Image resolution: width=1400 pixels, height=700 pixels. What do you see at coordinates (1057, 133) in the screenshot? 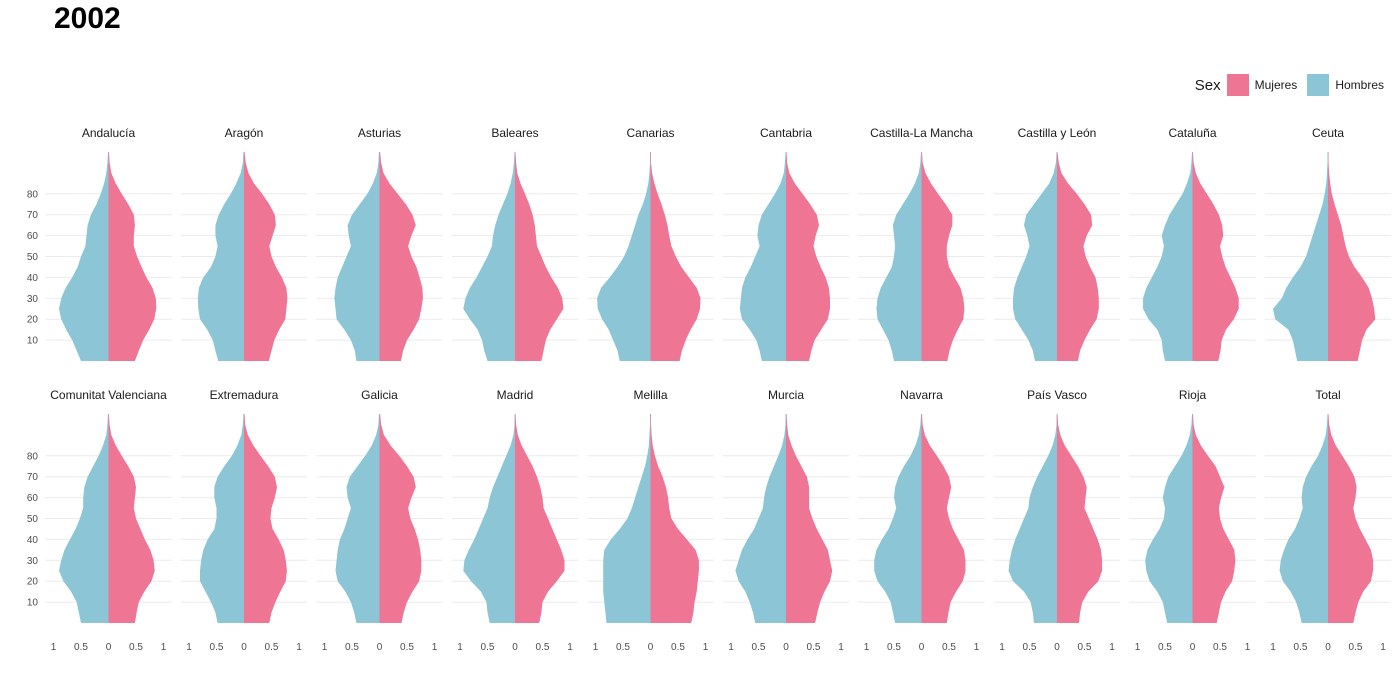
I see `facet-label: Castilla y León` at bounding box center [1057, 133].